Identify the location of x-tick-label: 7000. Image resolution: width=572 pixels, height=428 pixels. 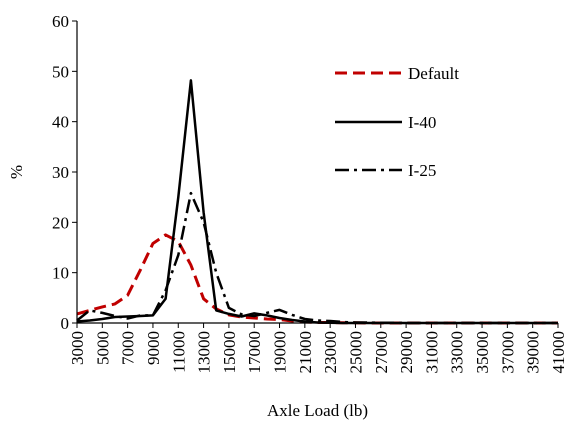
(128, 348).